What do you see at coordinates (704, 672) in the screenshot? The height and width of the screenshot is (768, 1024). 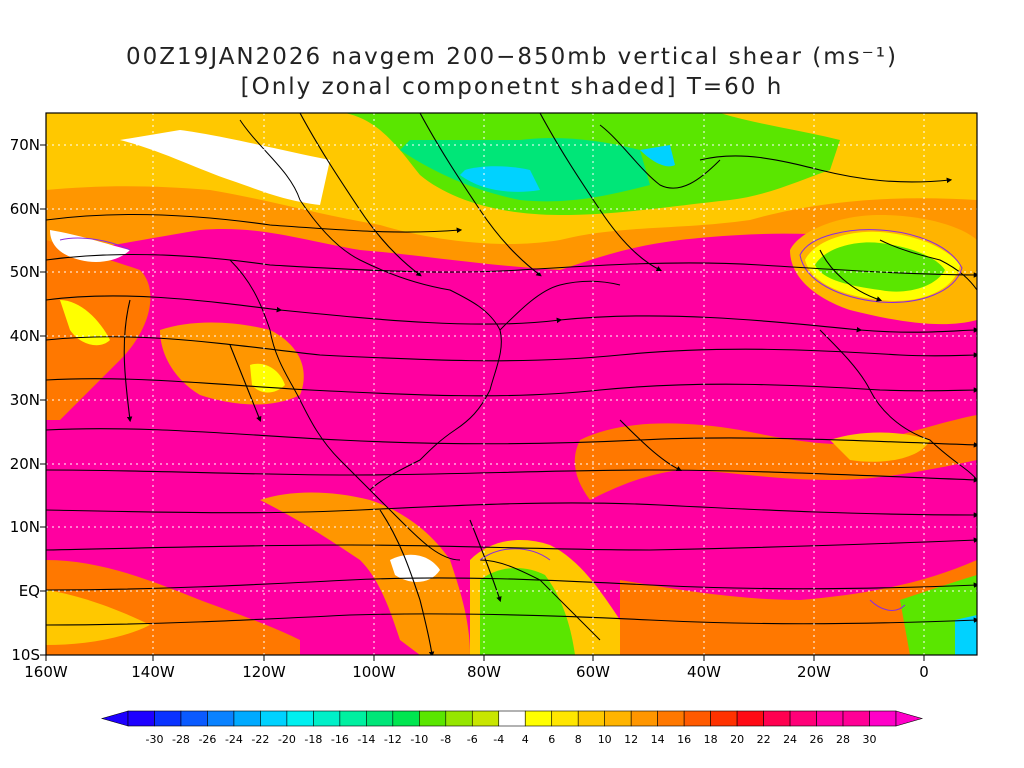 I see `lon-label-40w: 40W` at bounding box center [704, 672].